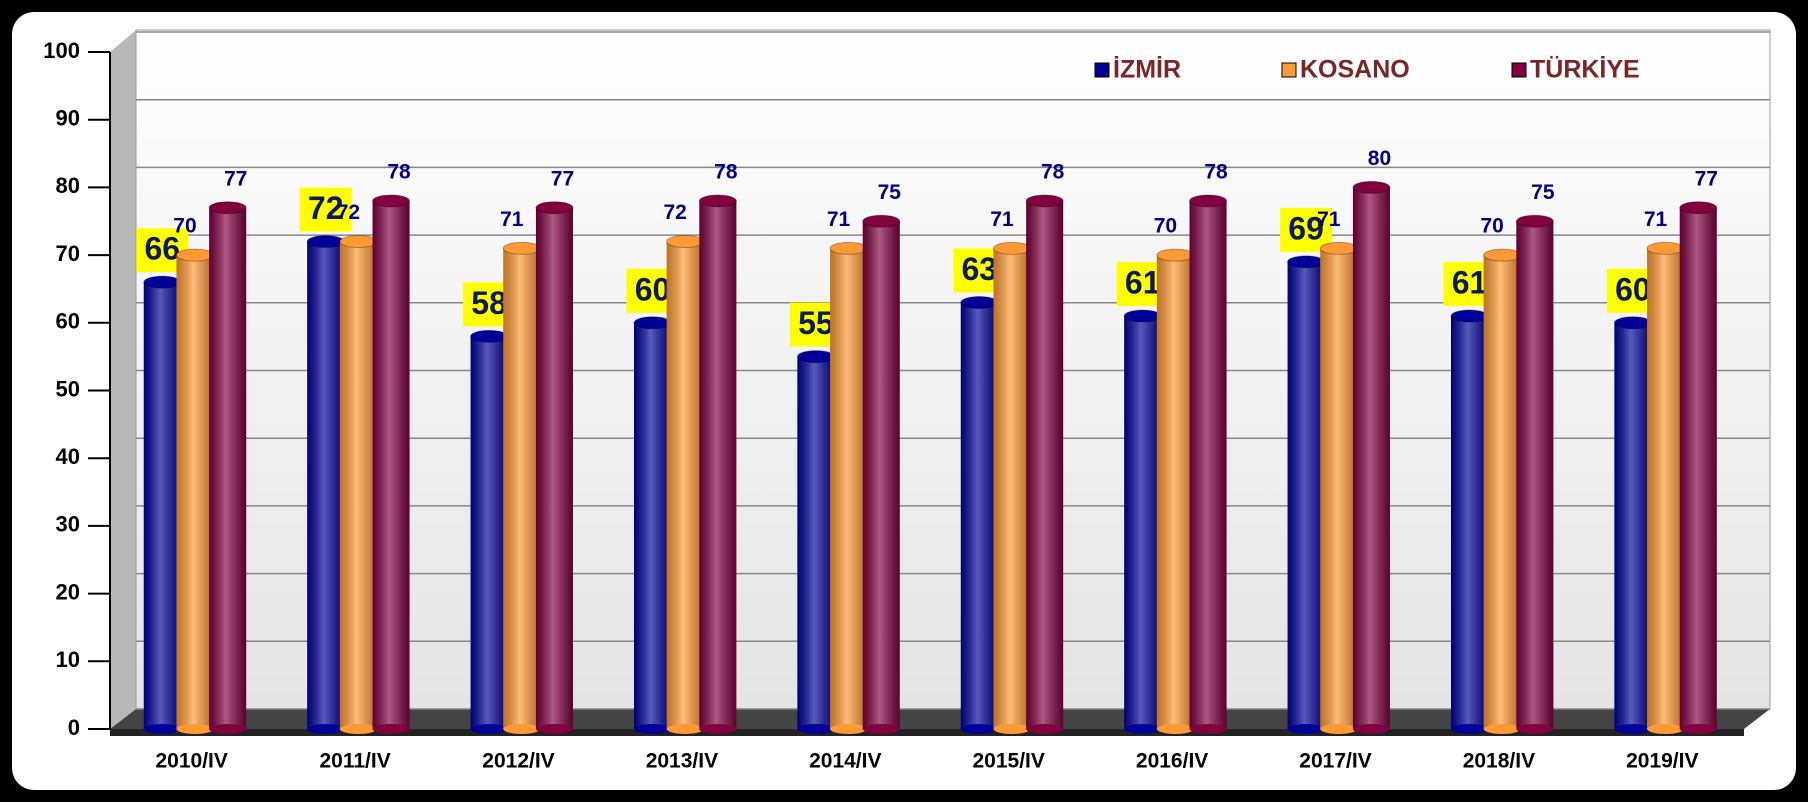 The image size is (1808, 802). What do you see at coordinates (816, 323) in the screenshot?
I see `data-label: 55` at bounding box center [816, 323].